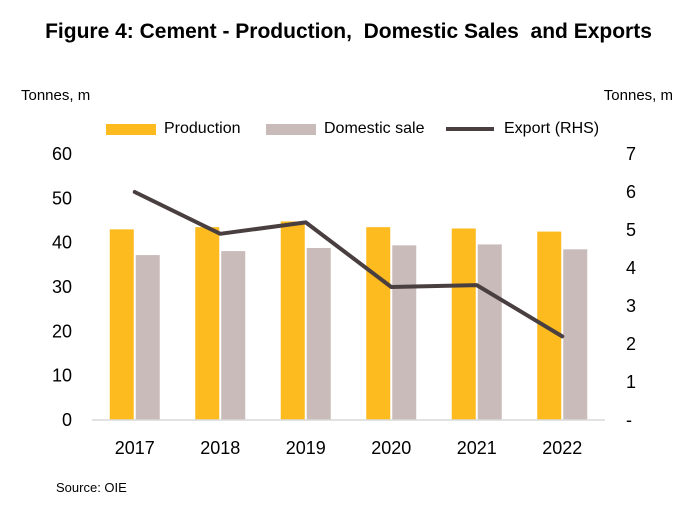 The height and width of the screenshot is (515, 697). I want to click on bar-domestic-2020, so click(404, 332).